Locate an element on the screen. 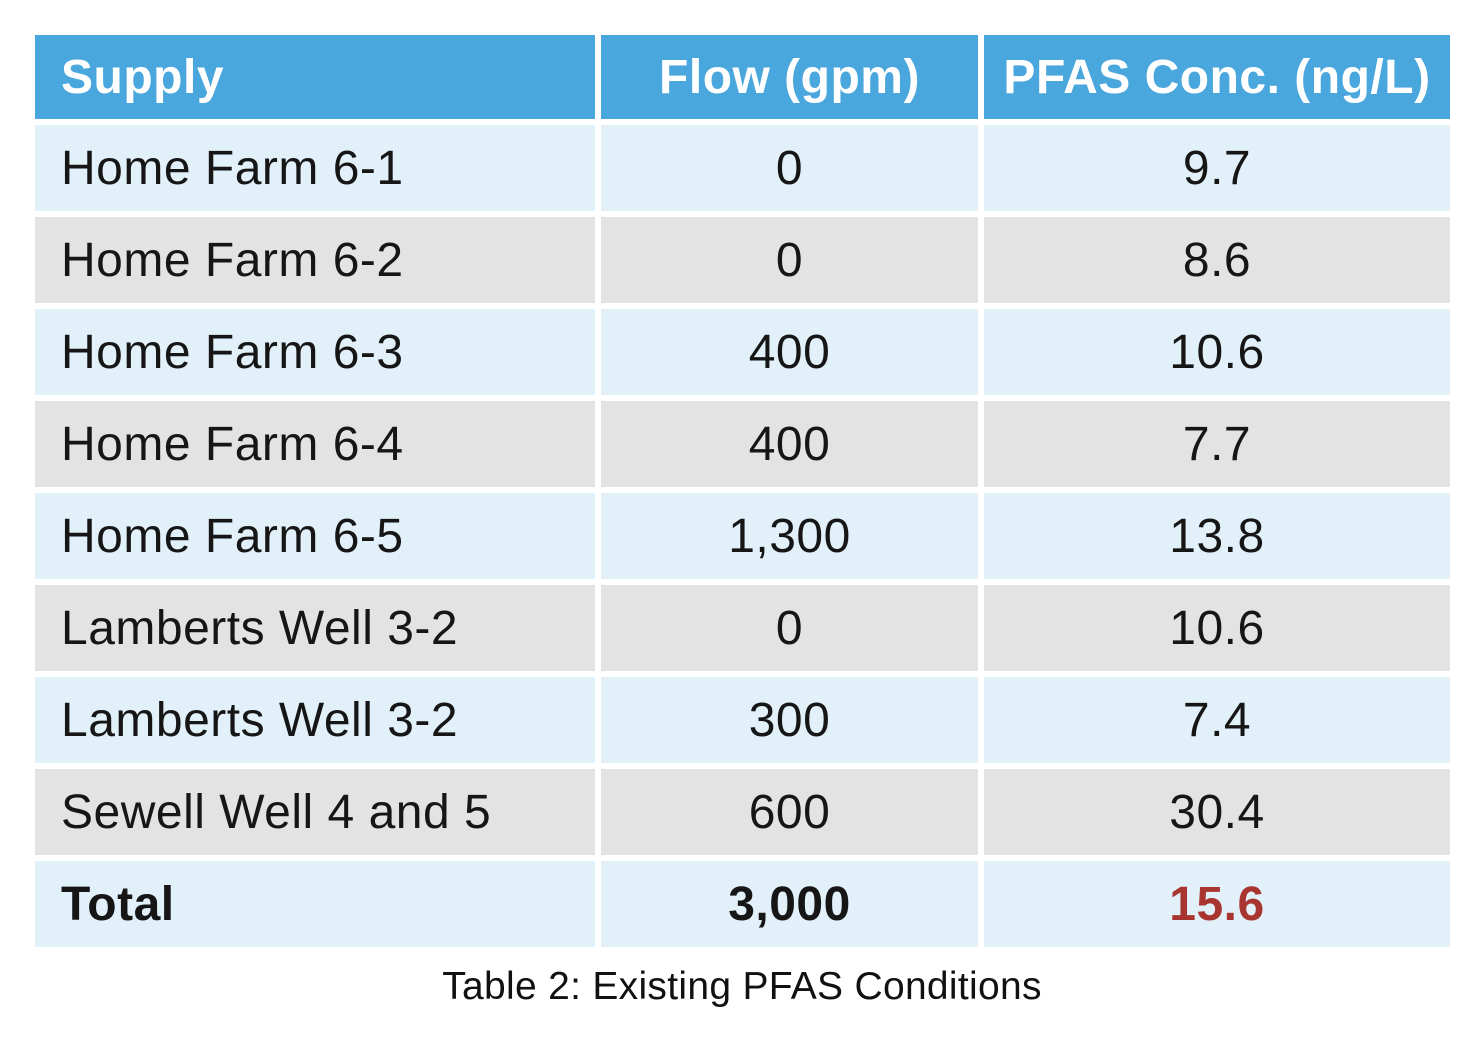 The width and height of the screenshot is (1484, 1042). table-total-row: Total 3,000 15.6 is located at coordinates (742, 904).